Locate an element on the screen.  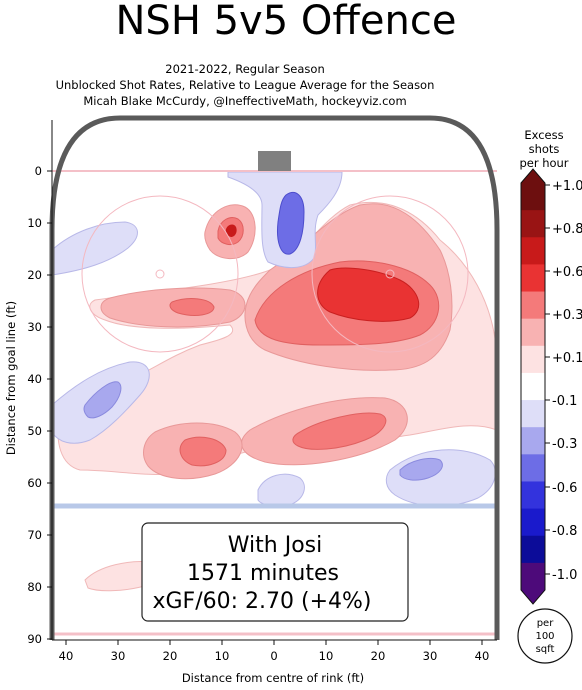
colorbar-tick-label: +1.0 is located at coordinates (567, 186).